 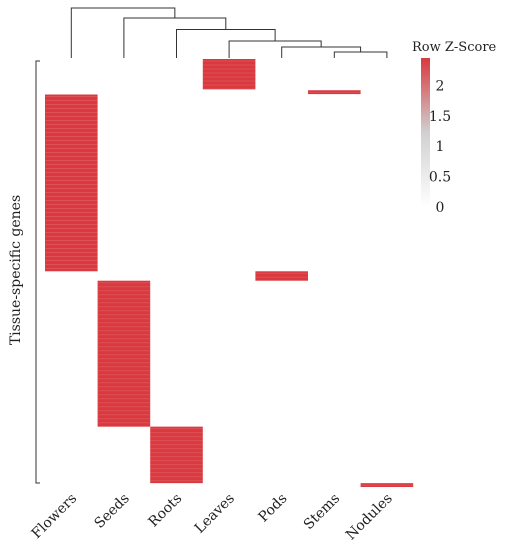 What do you see at coordinates (369, 517) in the screenshot?
I see `column-label-nodules: Nodules` at bounding box center [369, 517].